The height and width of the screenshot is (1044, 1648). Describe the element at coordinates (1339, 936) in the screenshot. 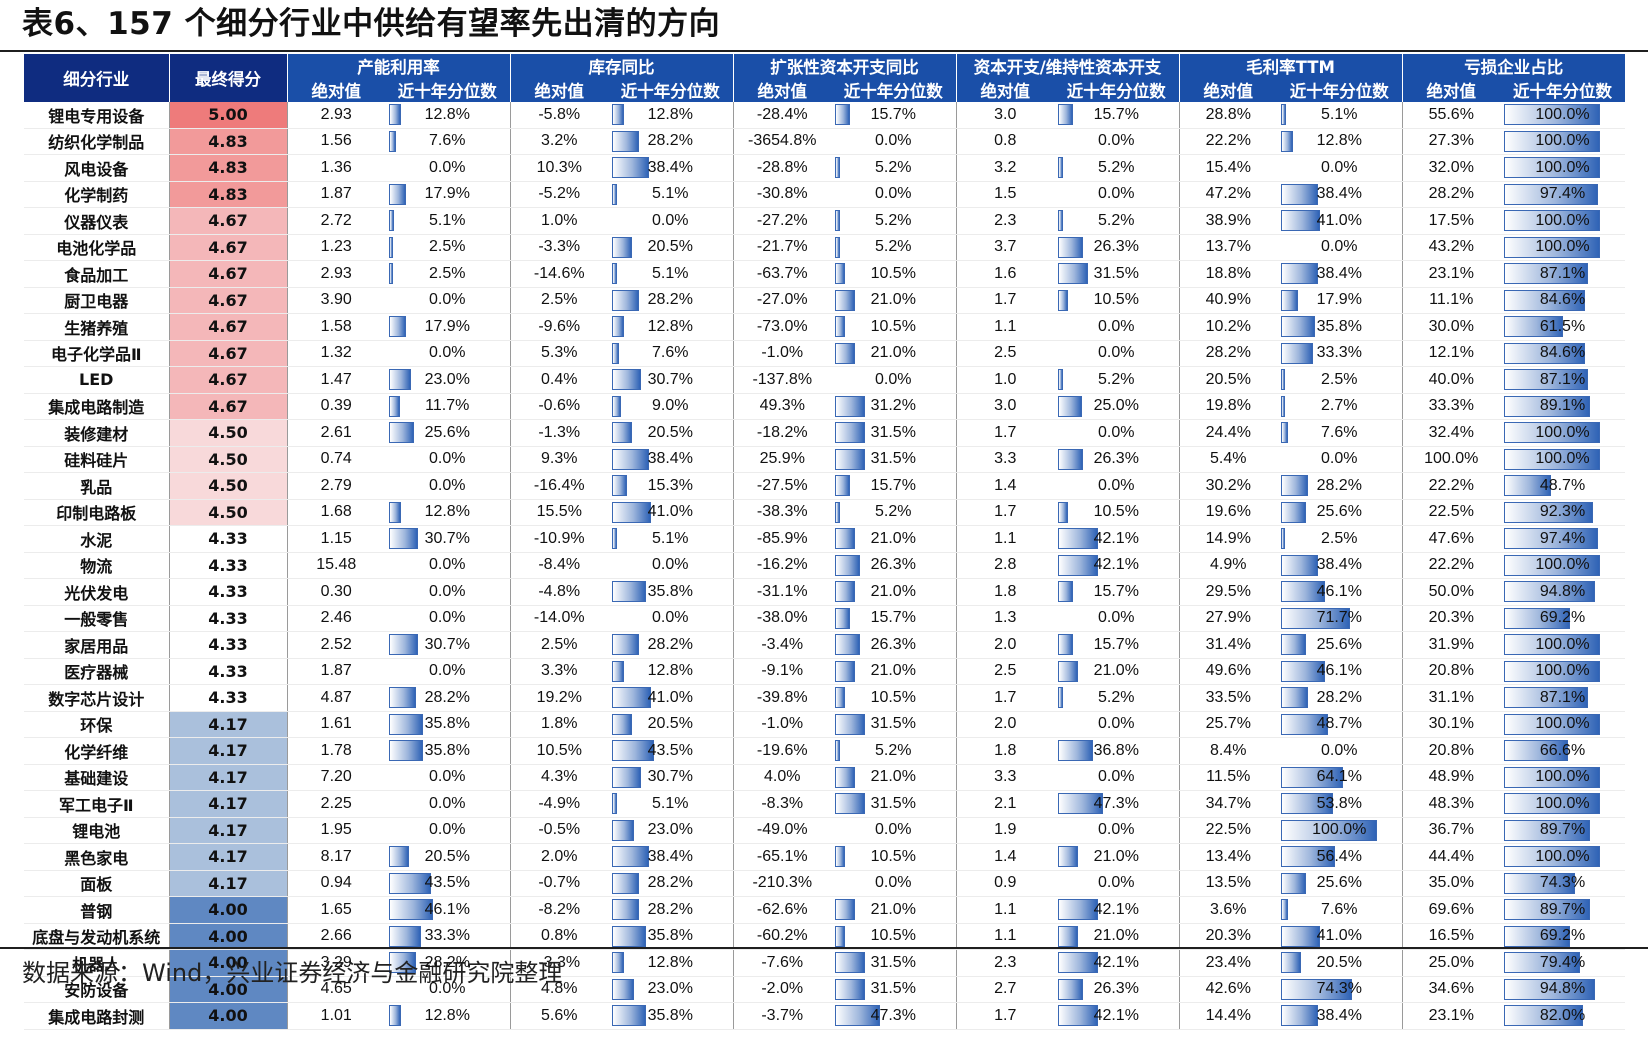

I see `percentile-cell: 41.0%` at that location.